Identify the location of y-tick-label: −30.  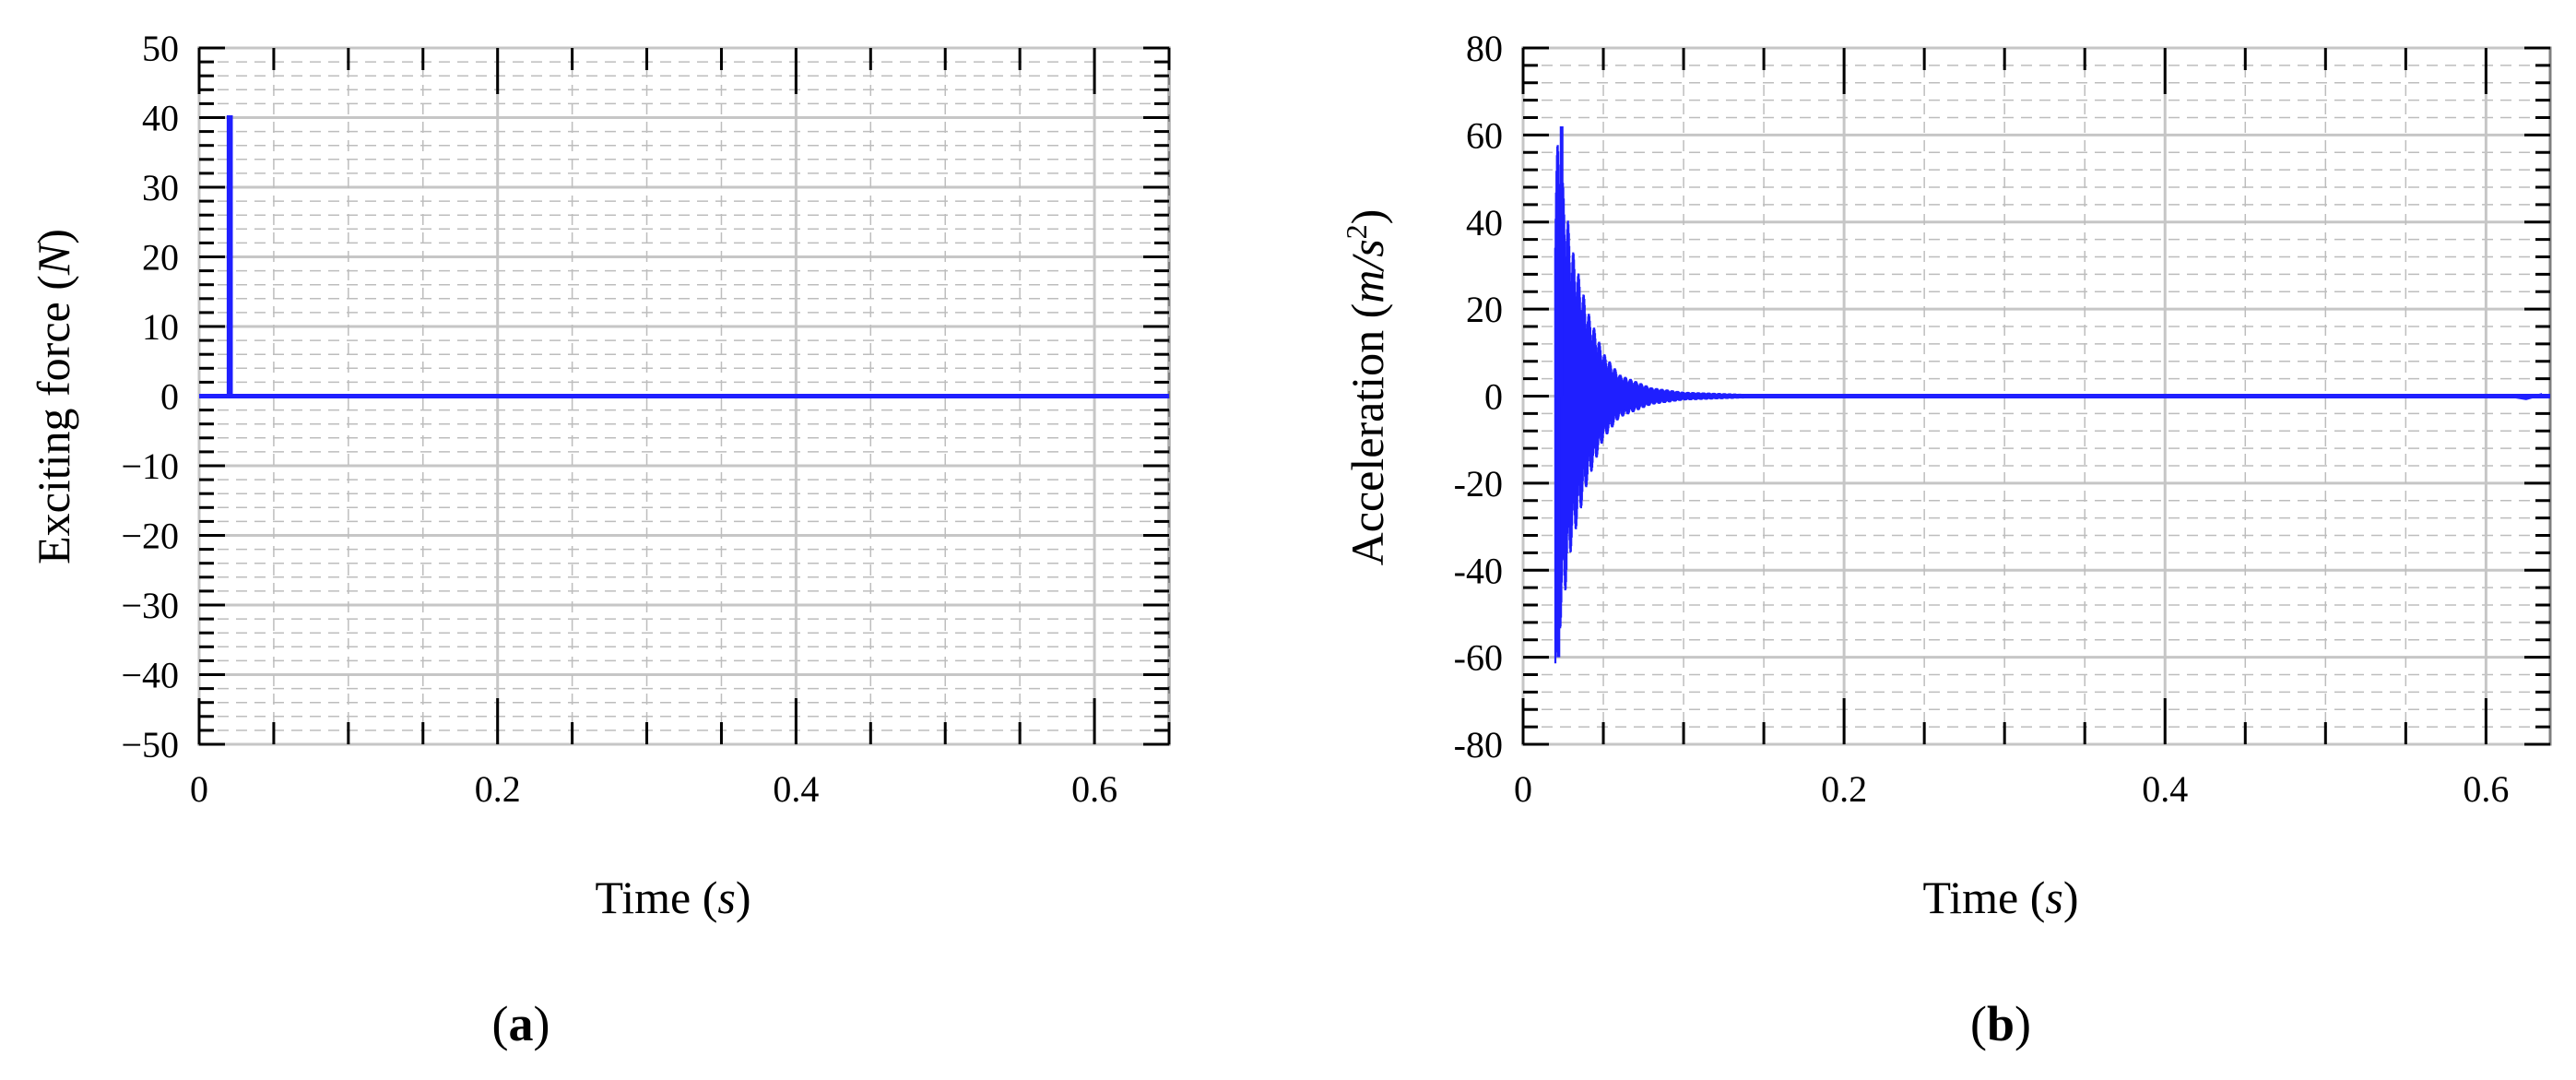
(150, 605).